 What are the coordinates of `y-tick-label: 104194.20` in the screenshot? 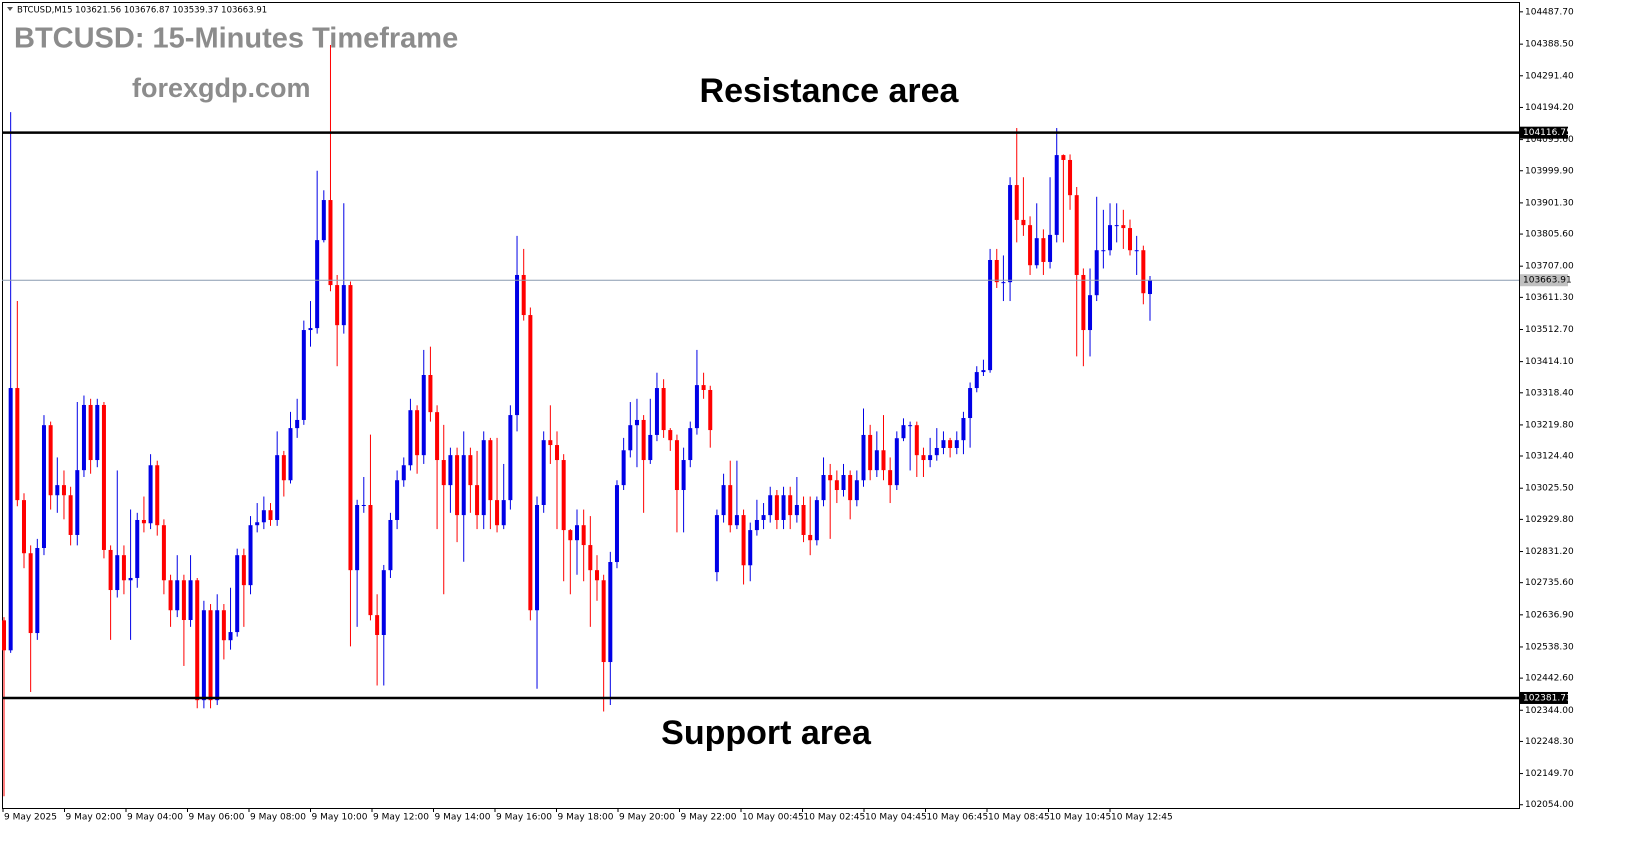 It's located at (1549, 108).